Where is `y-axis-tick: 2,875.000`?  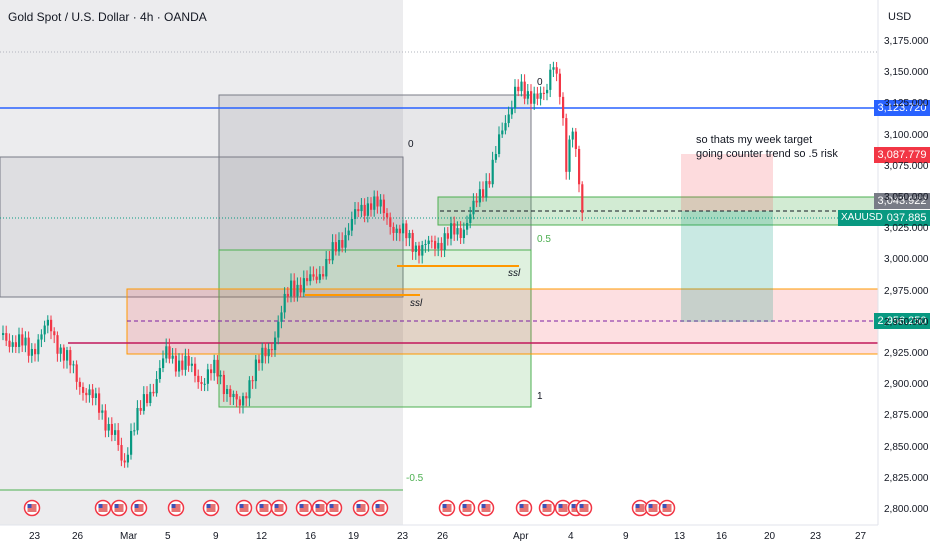 y-axis-tick: 2,875.000 is located at coordinates (906, 416).